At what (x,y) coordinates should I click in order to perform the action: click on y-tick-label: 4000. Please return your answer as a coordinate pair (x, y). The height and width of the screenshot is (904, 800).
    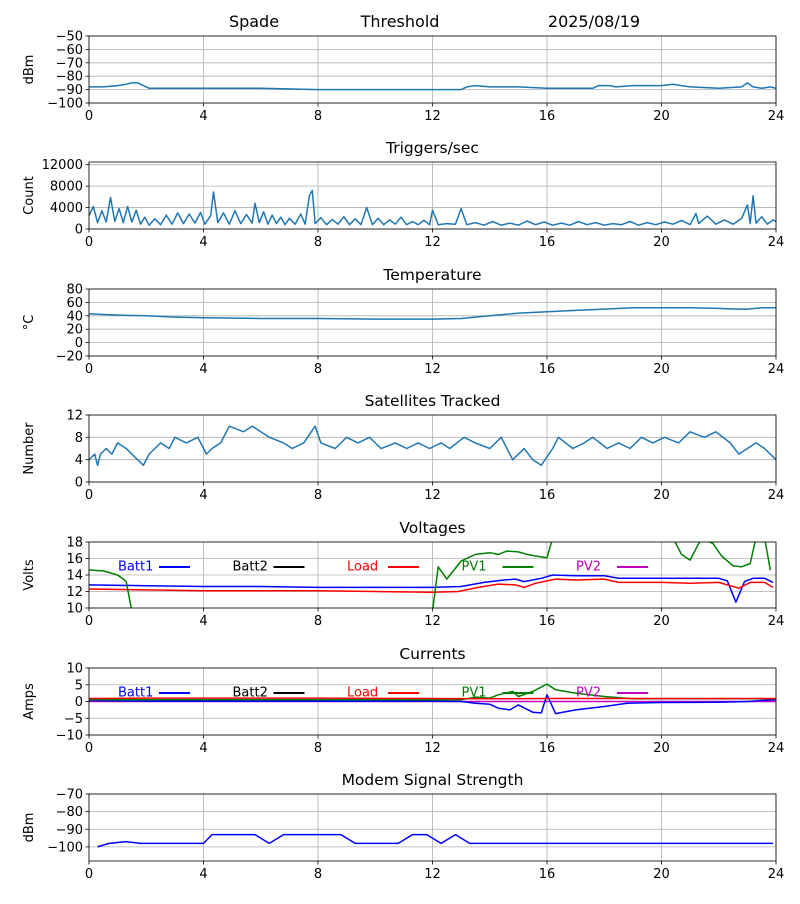
    Looking at the image, I should click on (66, 208).